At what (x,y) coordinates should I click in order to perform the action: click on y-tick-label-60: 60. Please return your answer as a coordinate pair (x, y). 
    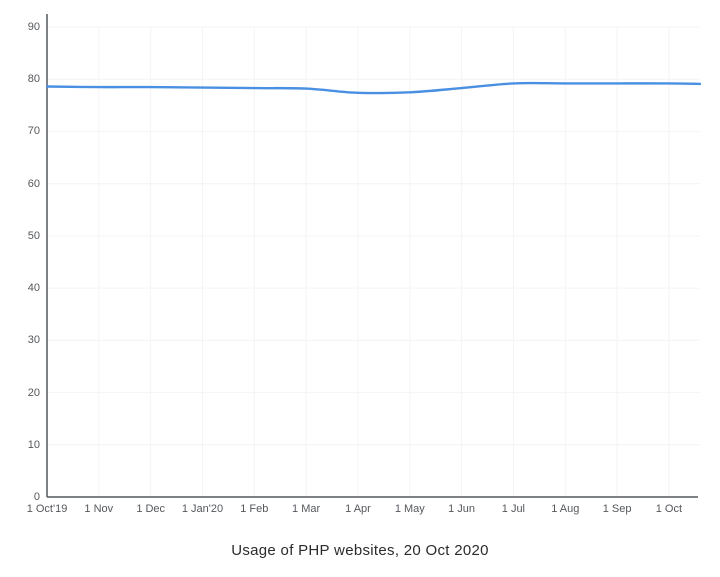
    Looking at the image, I should click on (33, 183).